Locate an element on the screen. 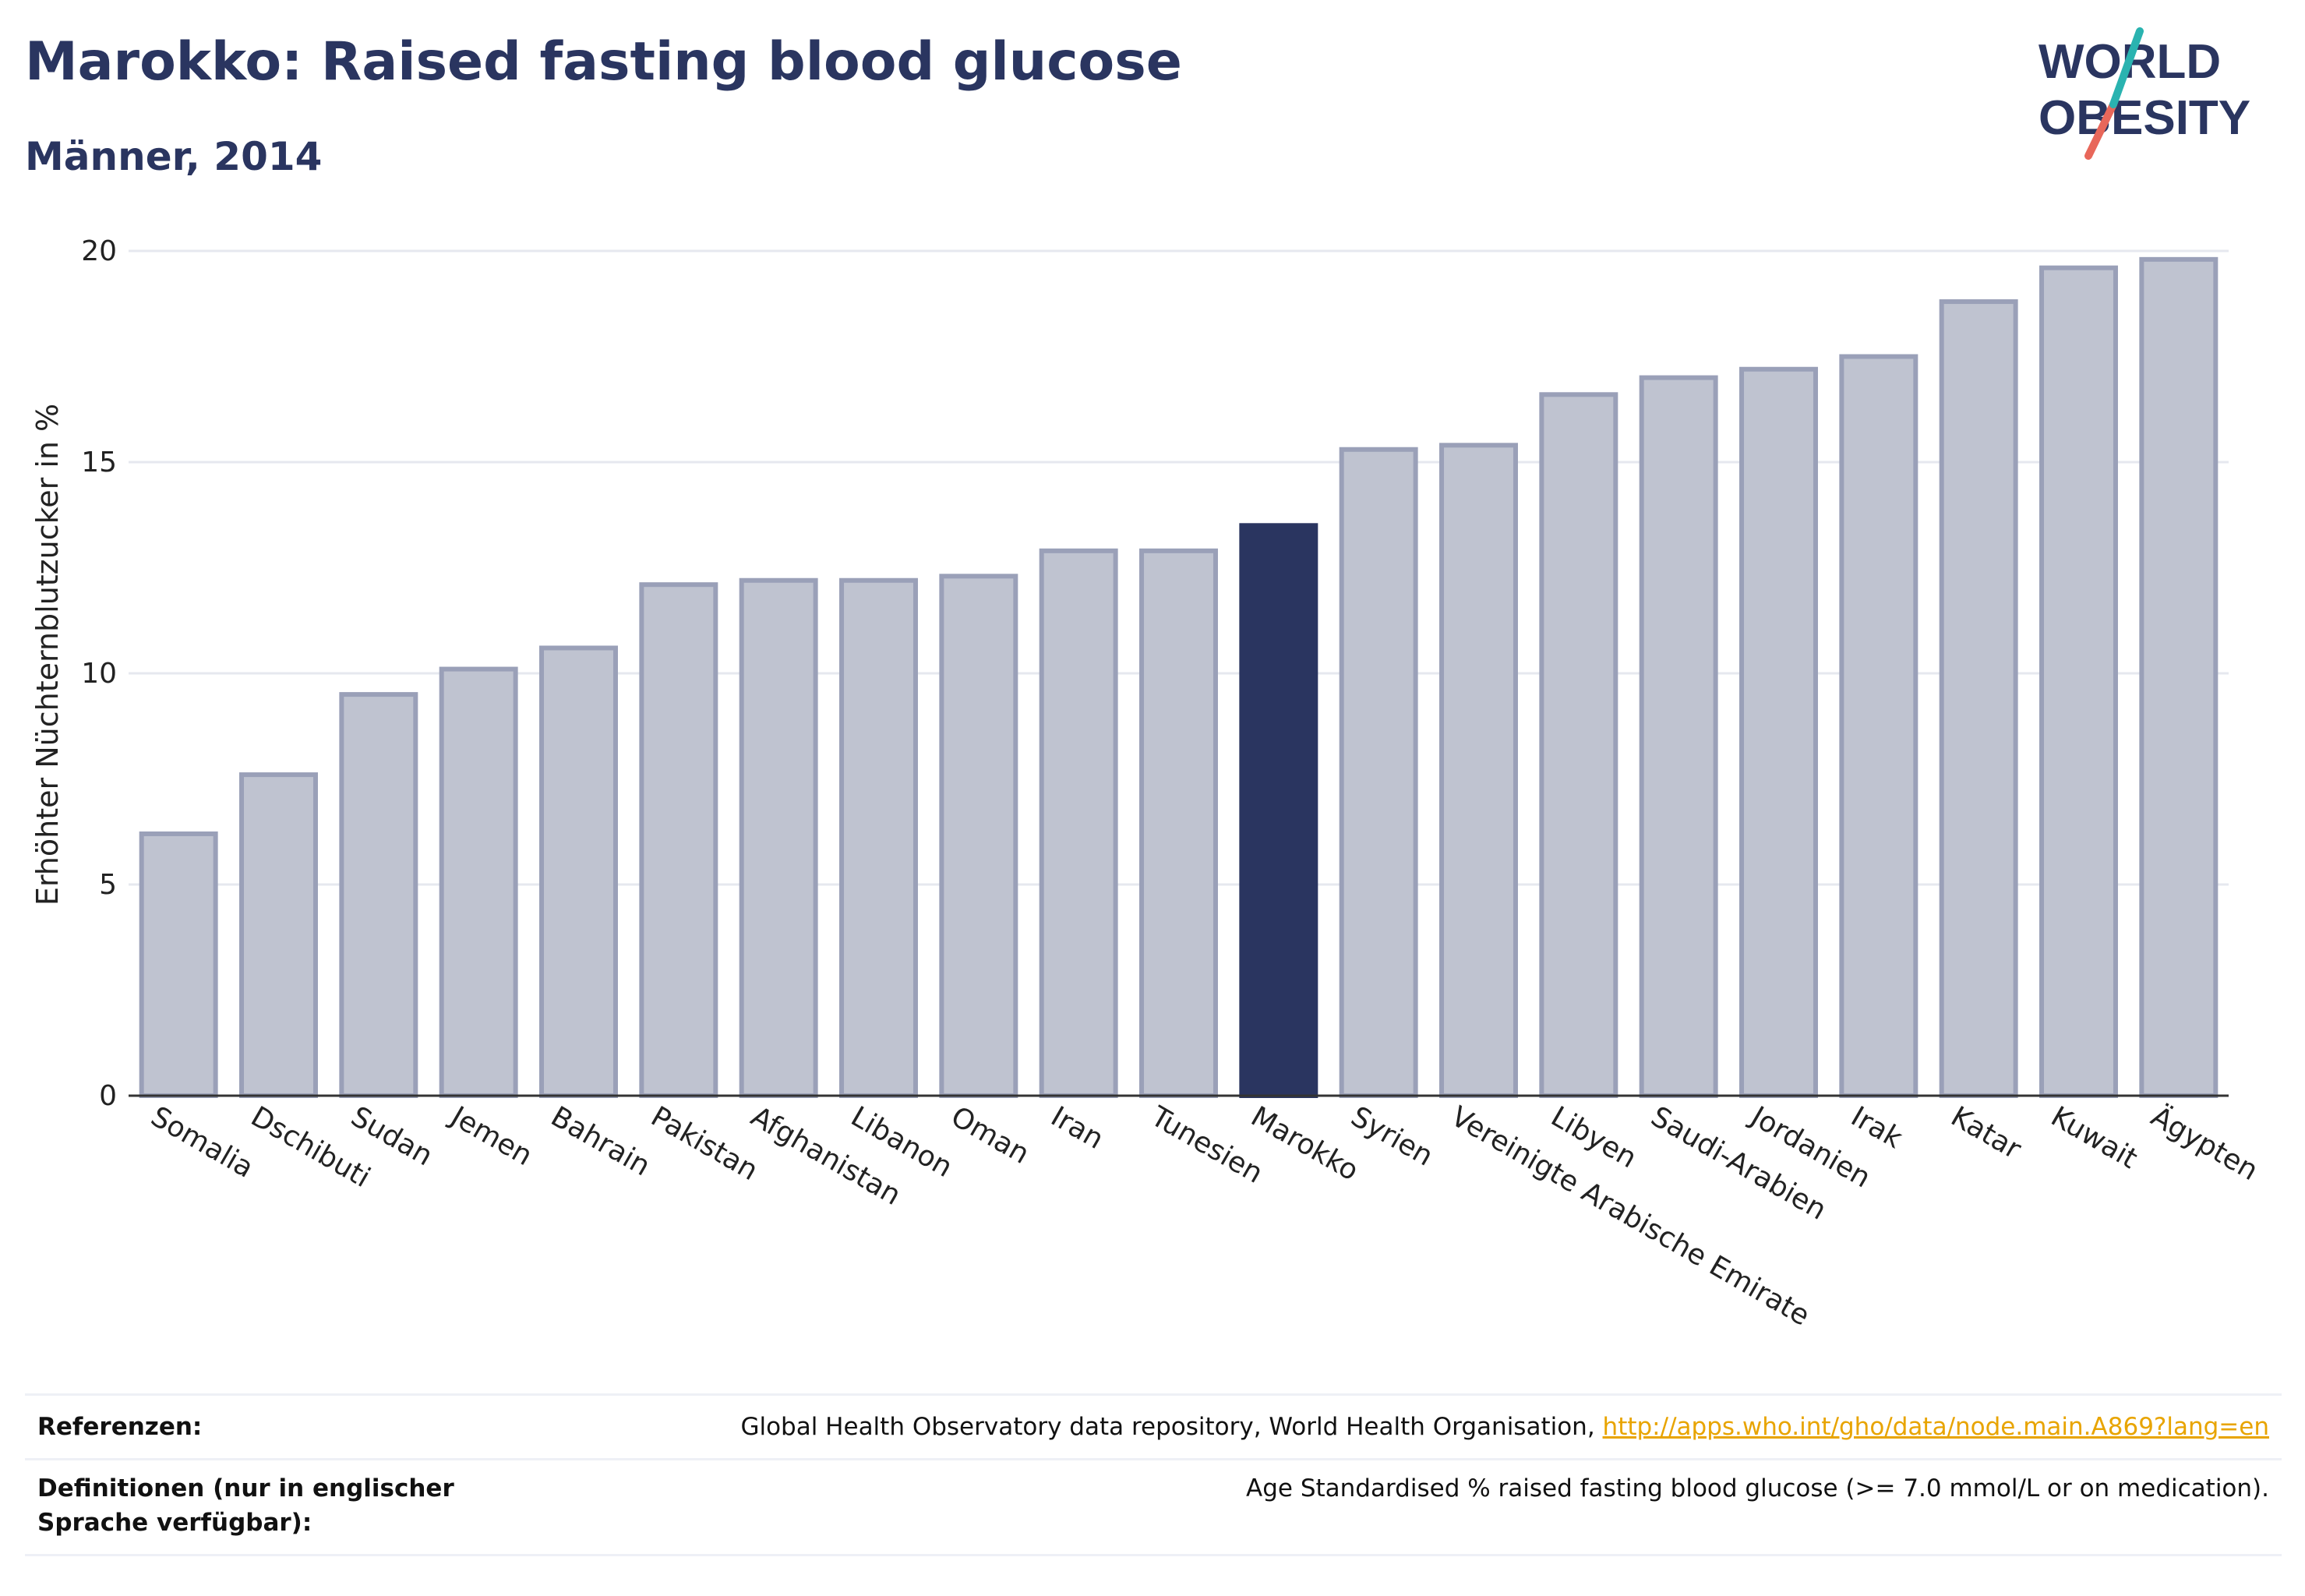 This screenshot has height=1596, width=2305. y-tick-label: 5 is located at coordinates (108, 885).